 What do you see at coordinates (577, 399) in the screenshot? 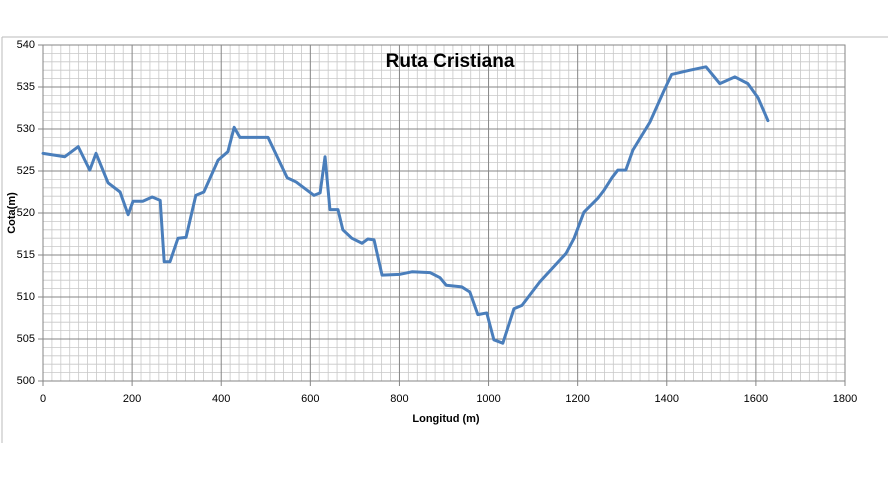
I see `x-tick-label: 1200` at bounding box center [577, 399].